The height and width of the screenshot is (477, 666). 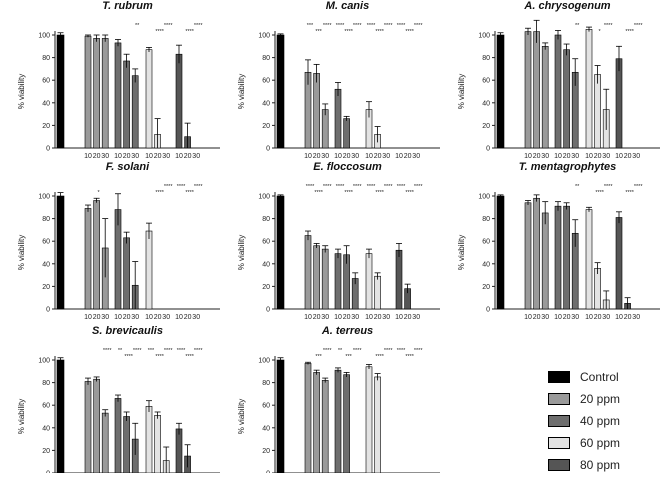 What do you see at coordinates (128, 167) in the screenshot?
I see `chart-title: F. solani` at bounding box center [128, 167].